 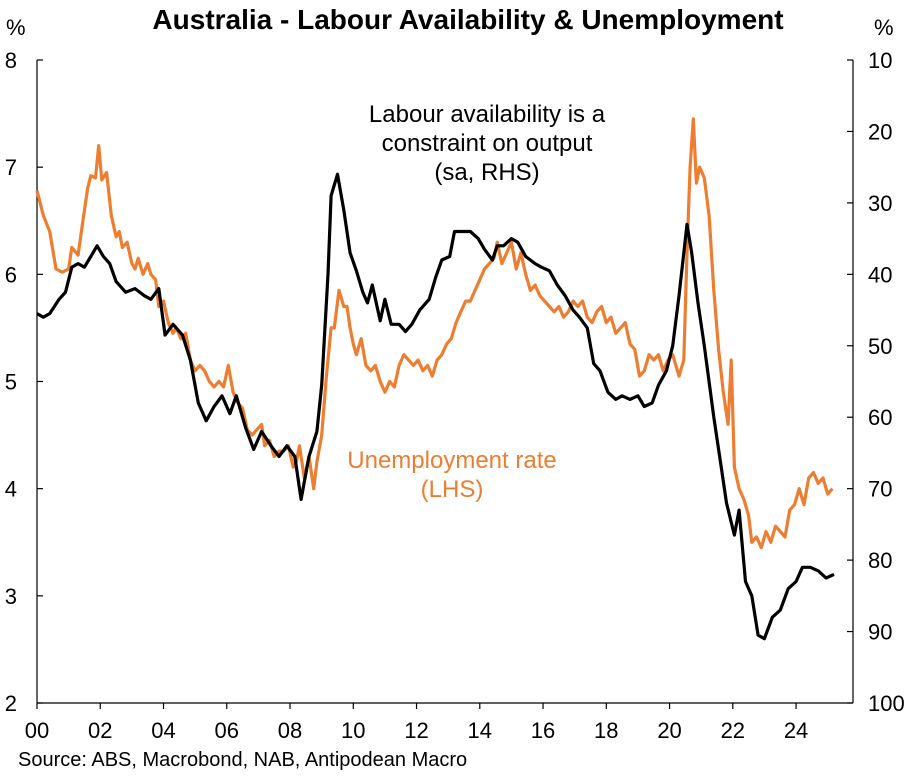 What do you see at coordinates (669, 730) in the screenshot?
I see `x-tick-label: 20` at bounding box center [669, 730].